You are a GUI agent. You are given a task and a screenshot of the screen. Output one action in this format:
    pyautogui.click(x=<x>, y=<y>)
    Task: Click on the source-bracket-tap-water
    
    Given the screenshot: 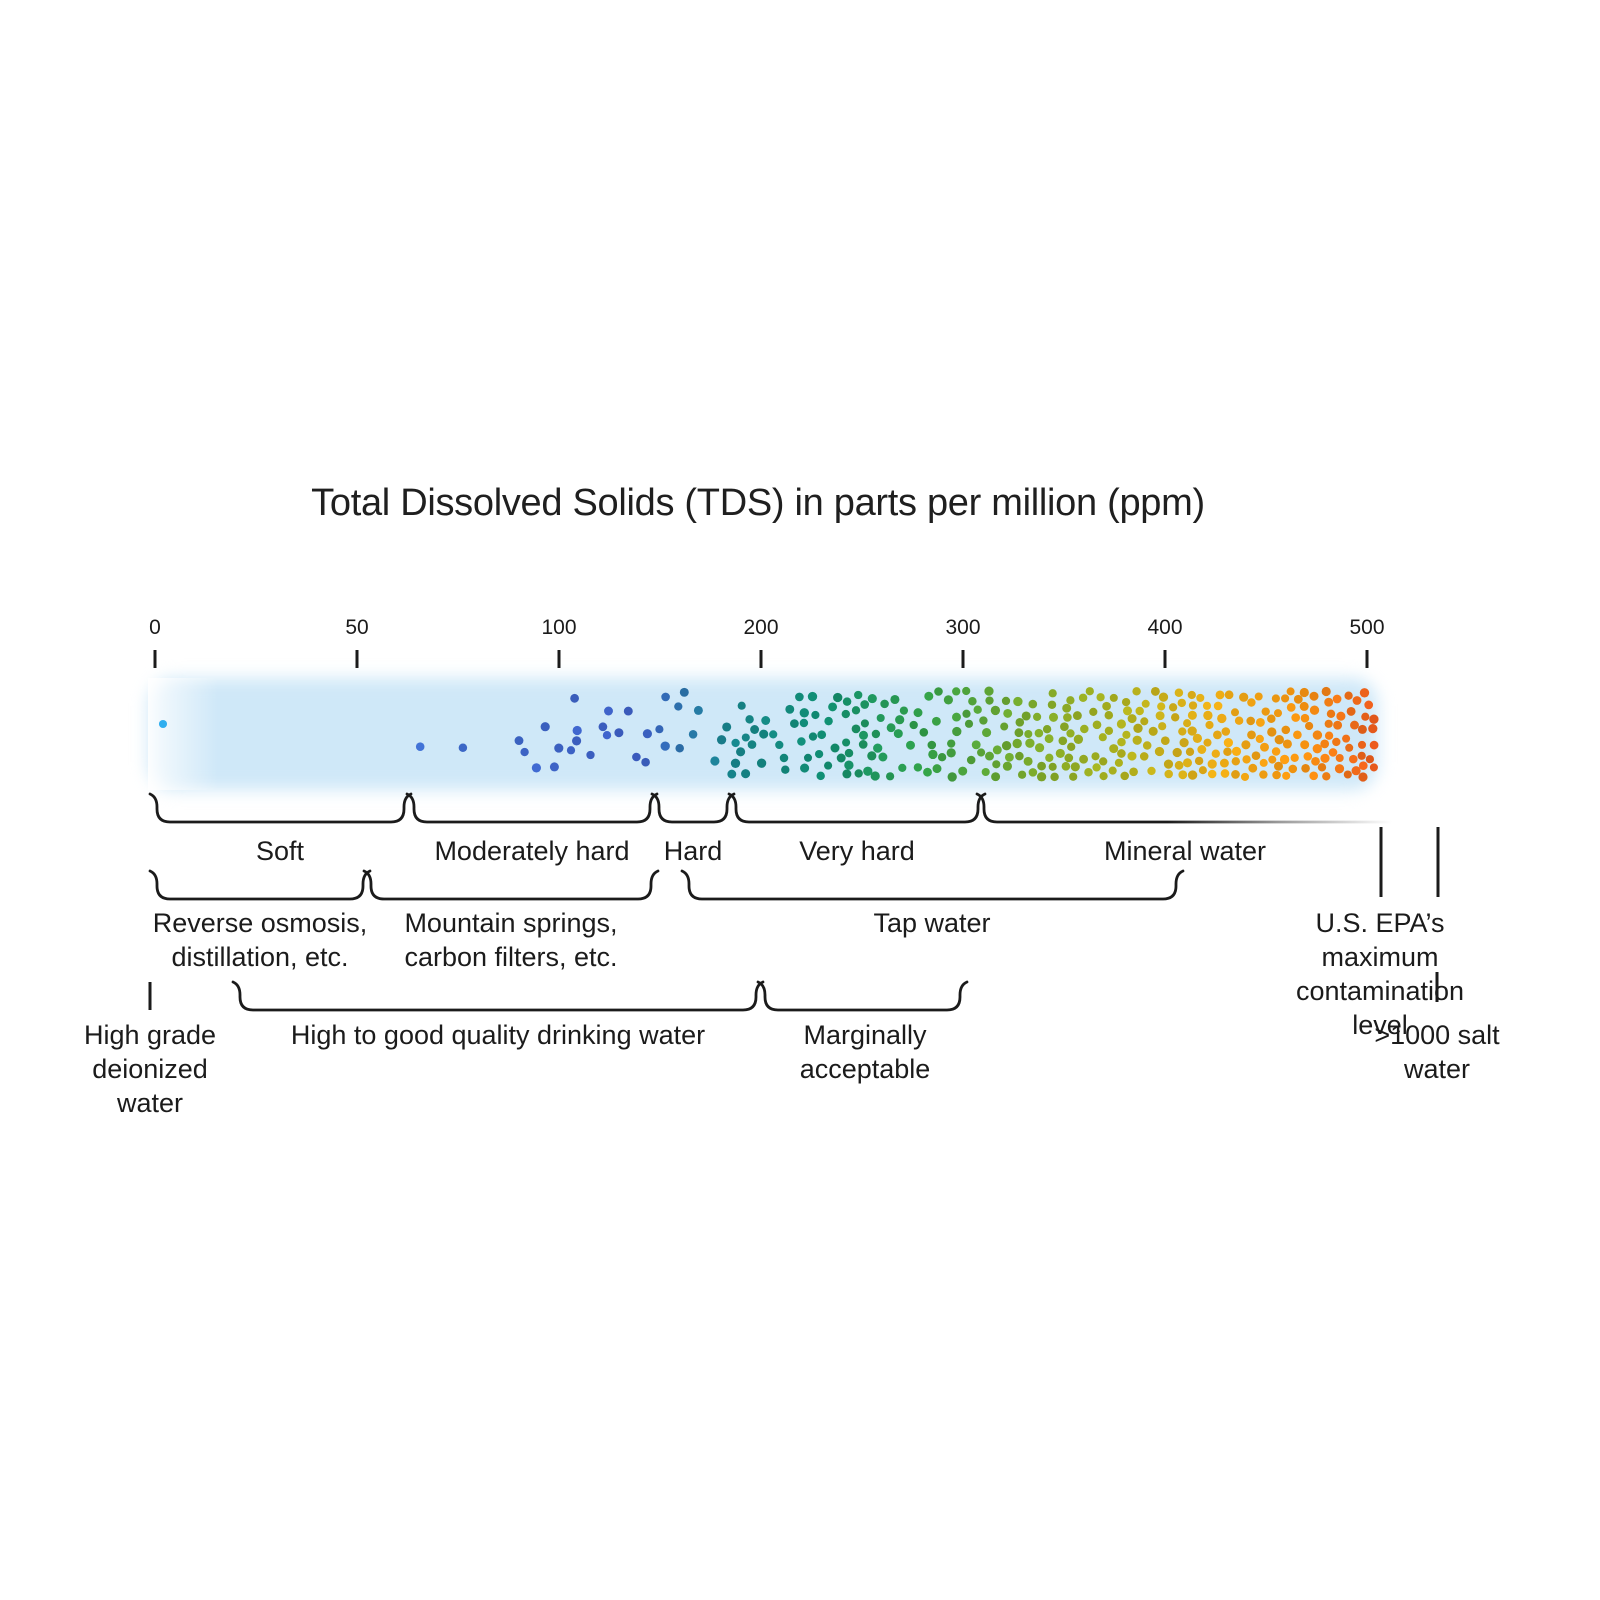 What is the action you would take?
    pyautogui.click(x=932, y=885)
    